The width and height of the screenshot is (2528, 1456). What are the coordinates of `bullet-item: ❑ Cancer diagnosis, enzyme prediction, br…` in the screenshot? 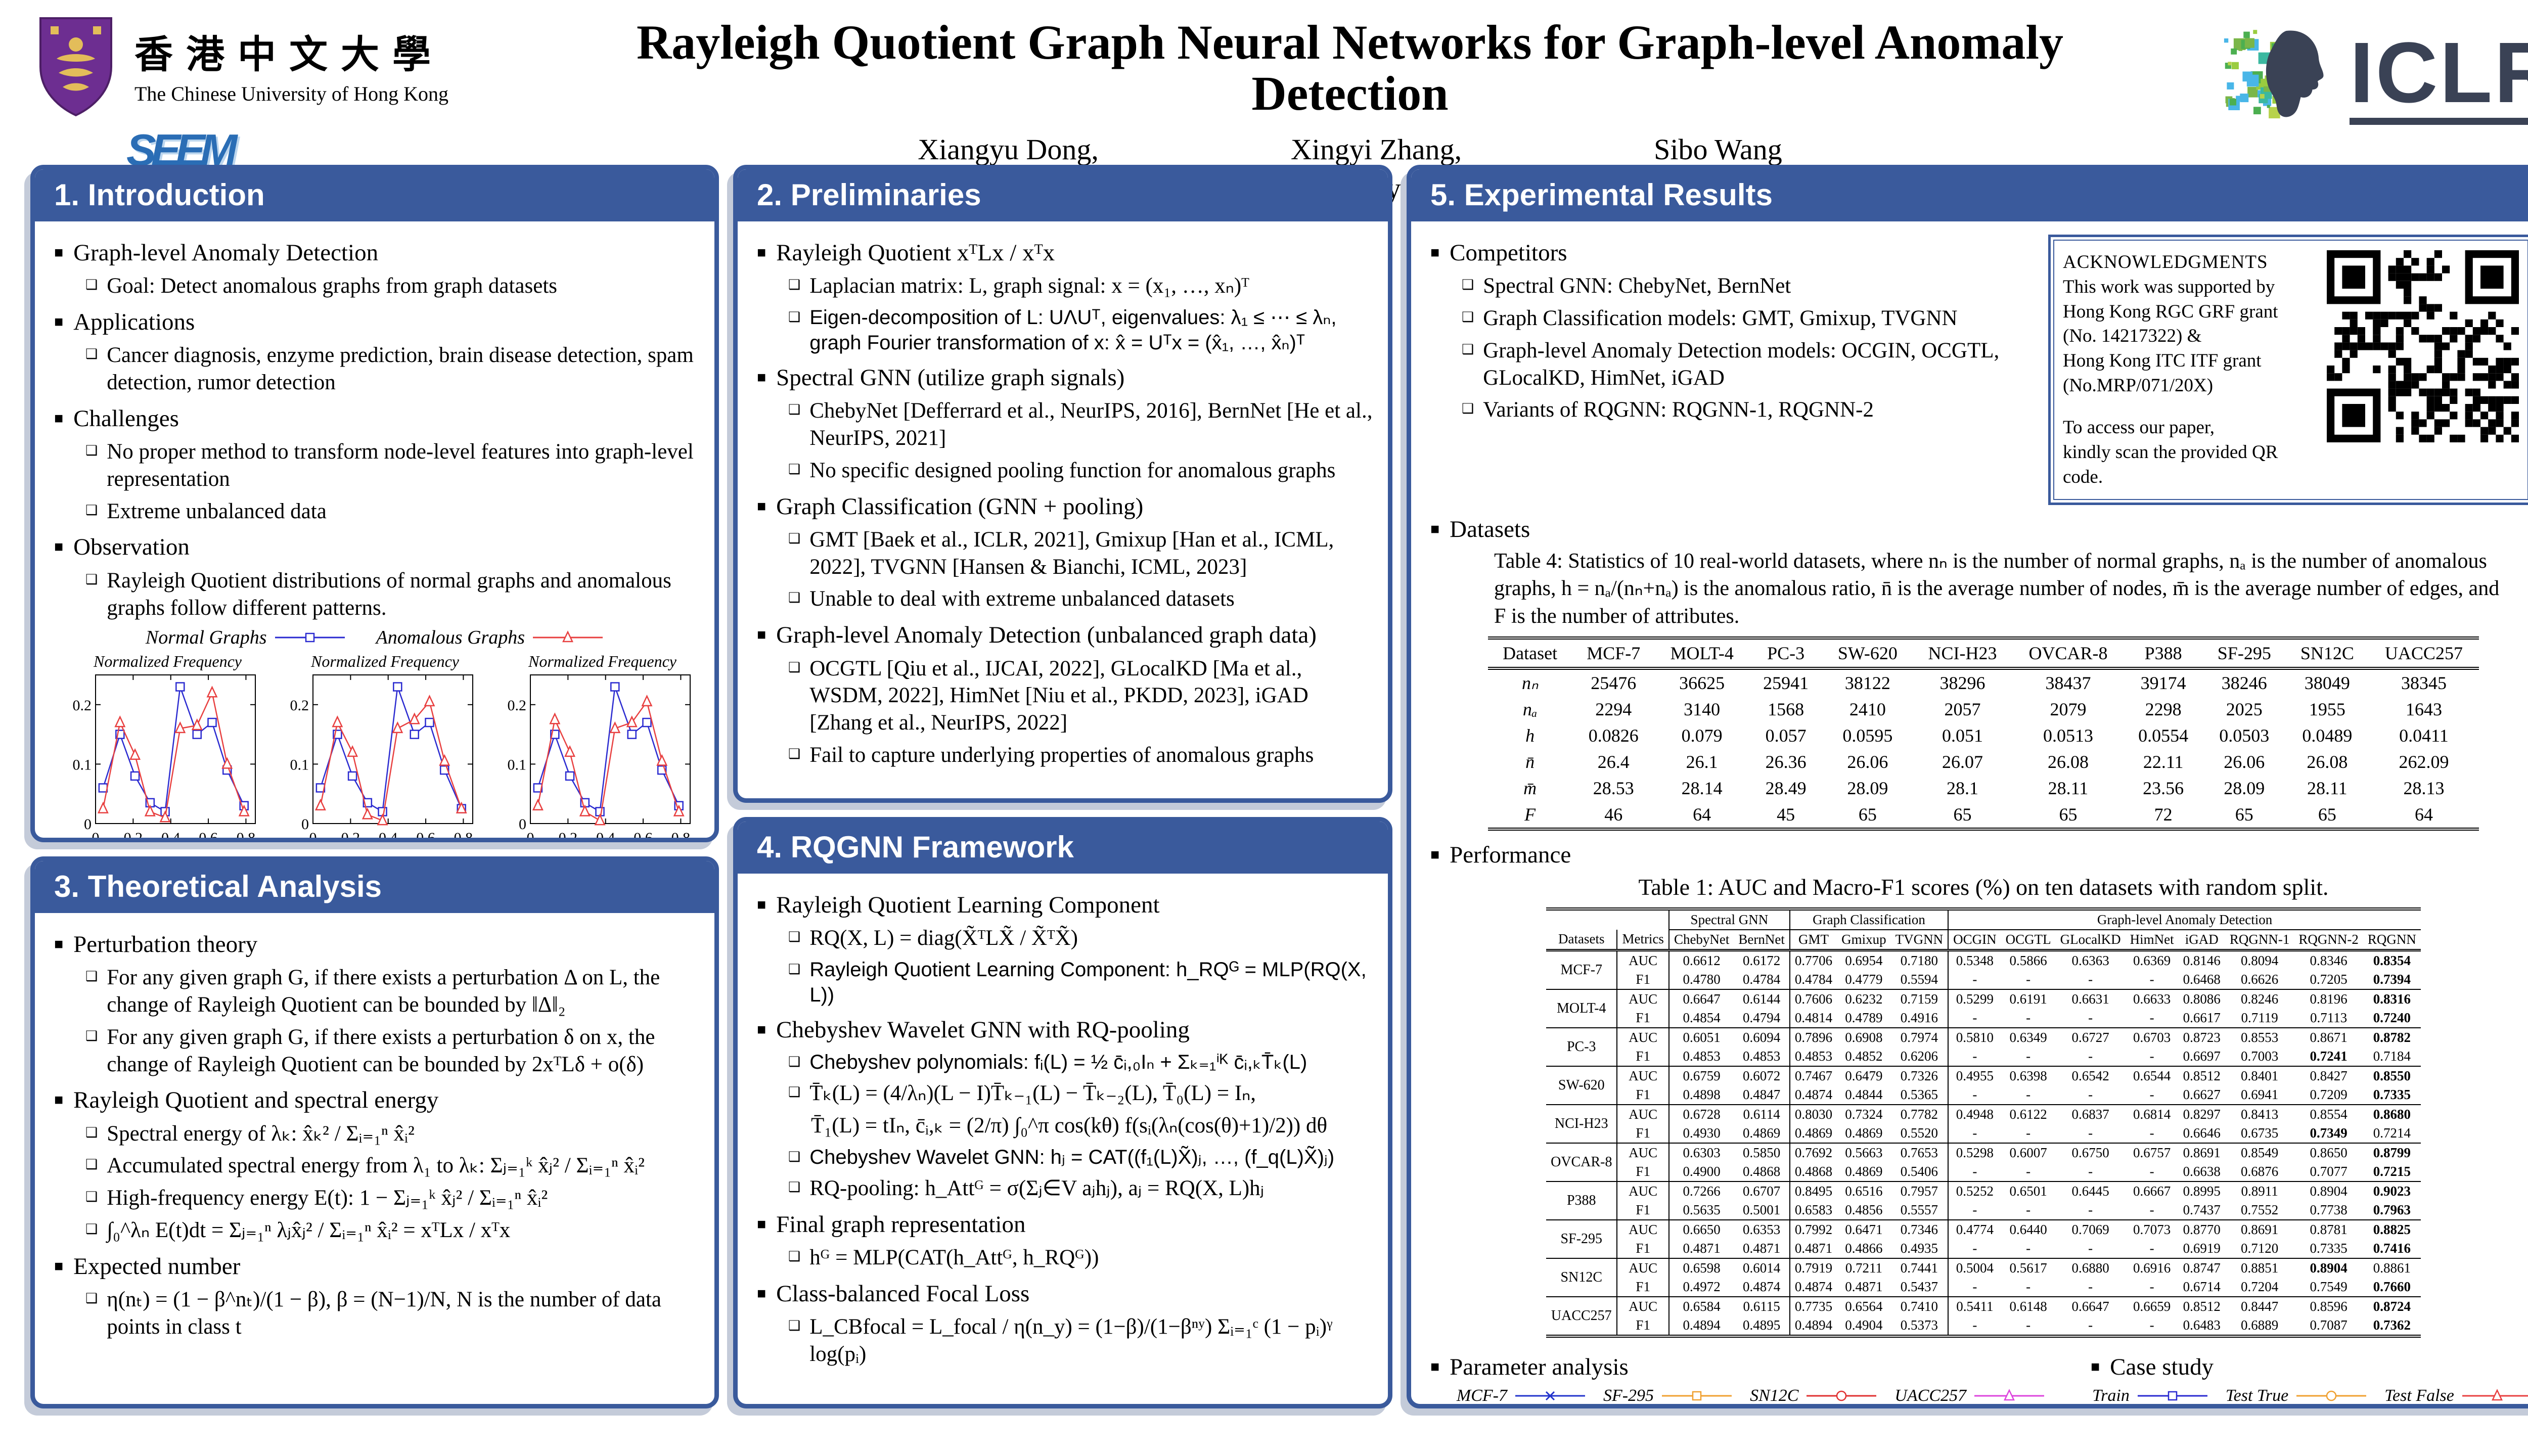 It's located at (390, 369).